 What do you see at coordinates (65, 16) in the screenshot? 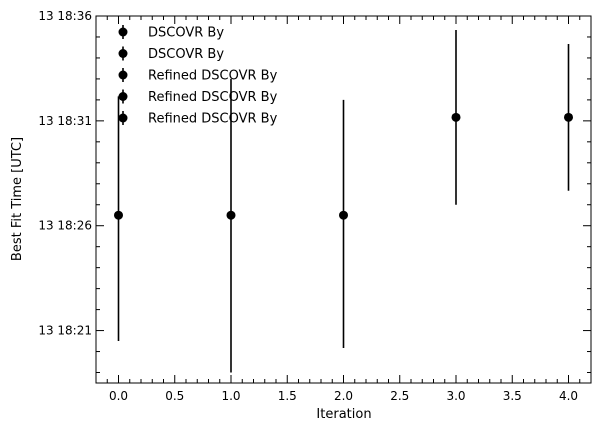
I see `y-tick-label: 13 18:36` at bounding box center [65, 16].